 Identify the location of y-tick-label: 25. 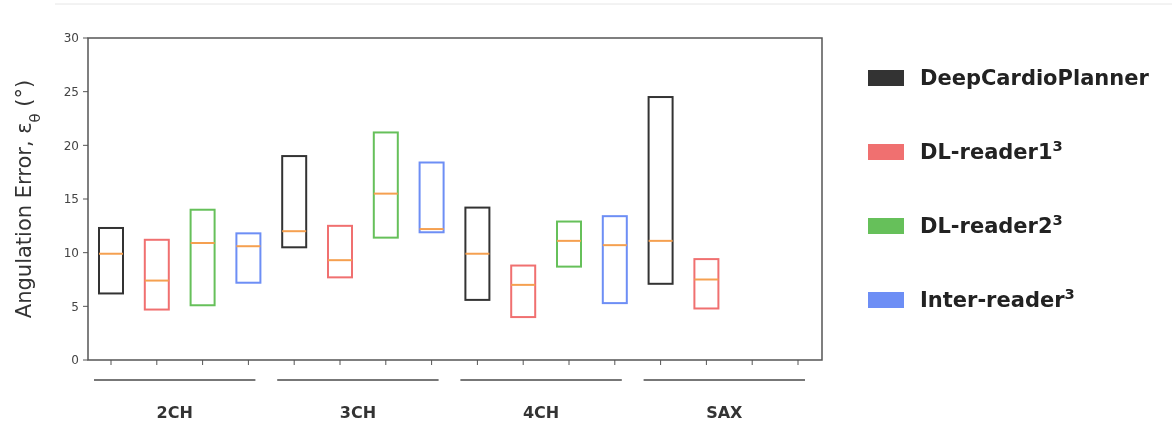
(71, 91).